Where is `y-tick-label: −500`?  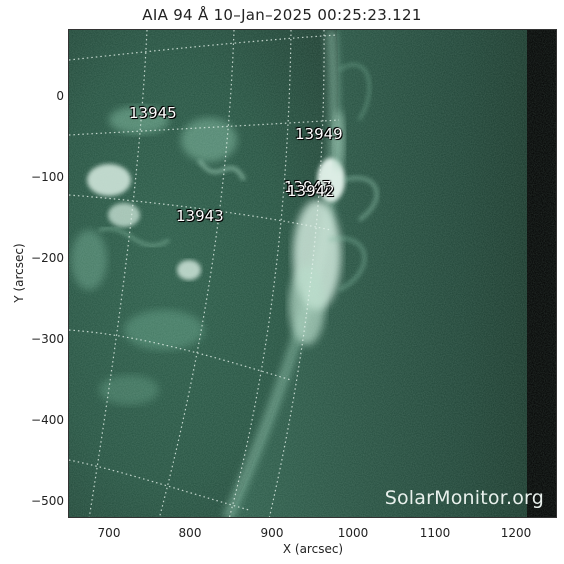 y-tick-label: −500 is located at coordinates (47, 501).